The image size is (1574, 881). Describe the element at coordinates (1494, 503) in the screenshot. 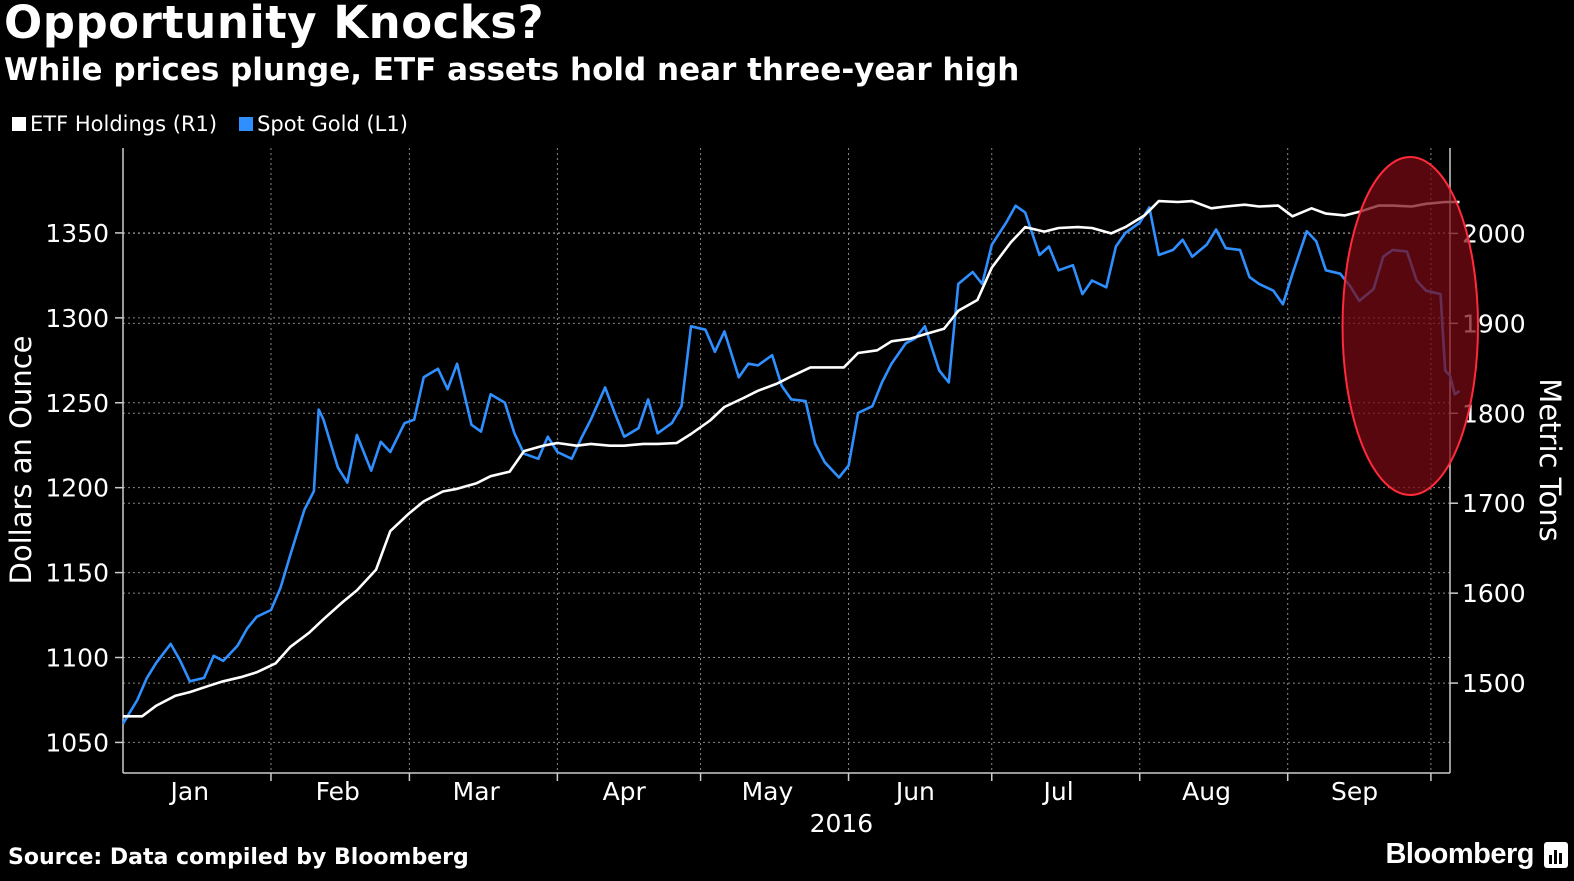

I see `right-tick-label-2: 1700` at that location.